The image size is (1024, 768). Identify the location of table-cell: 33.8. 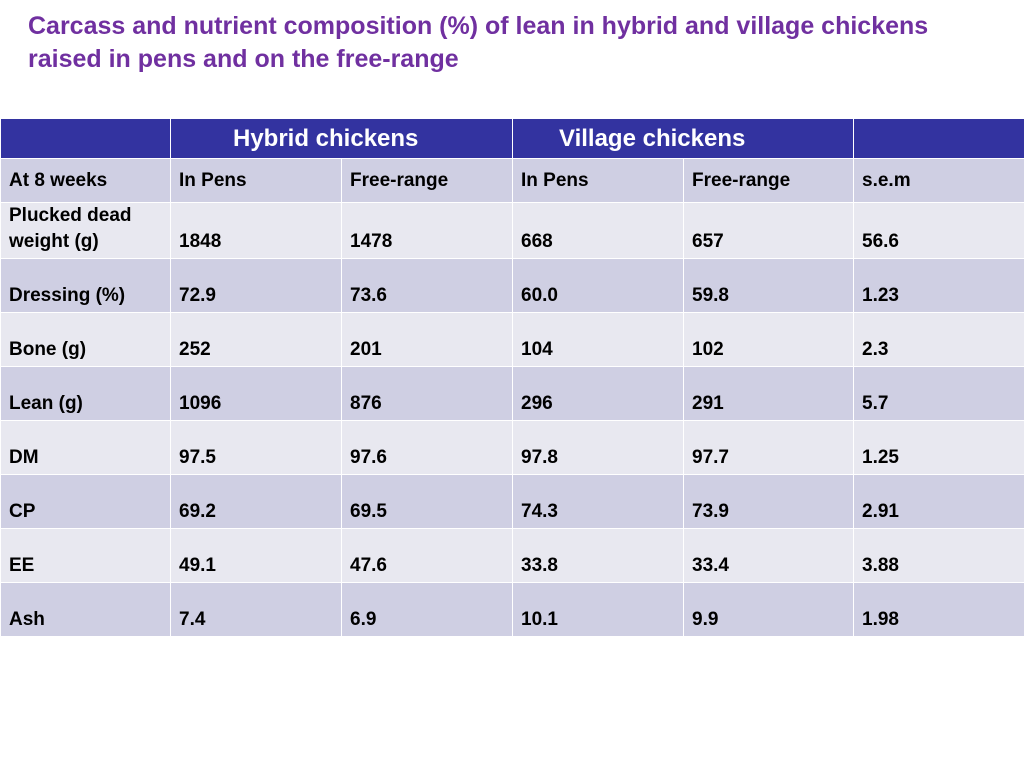
(598, 555).